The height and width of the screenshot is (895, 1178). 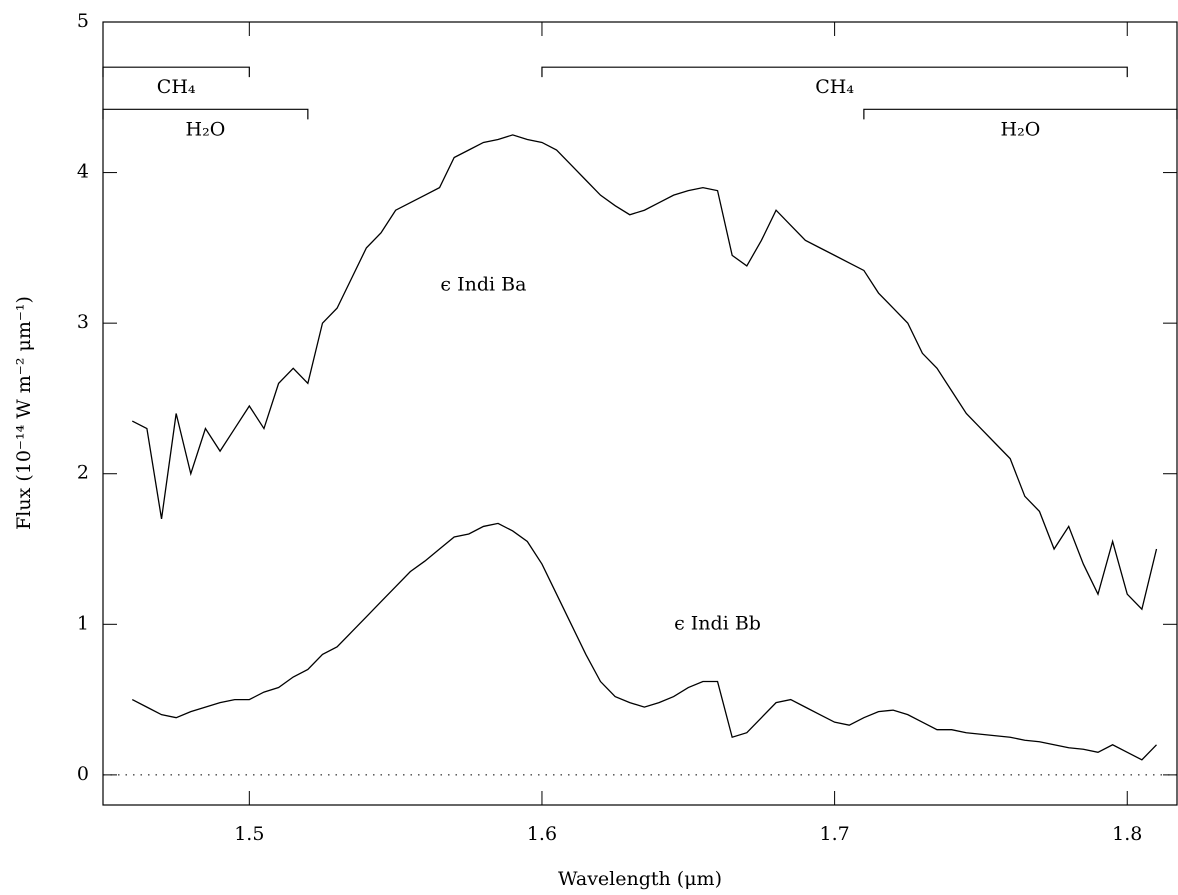 I want to click on y-tick-label: 5, so click(x=83, y=21).